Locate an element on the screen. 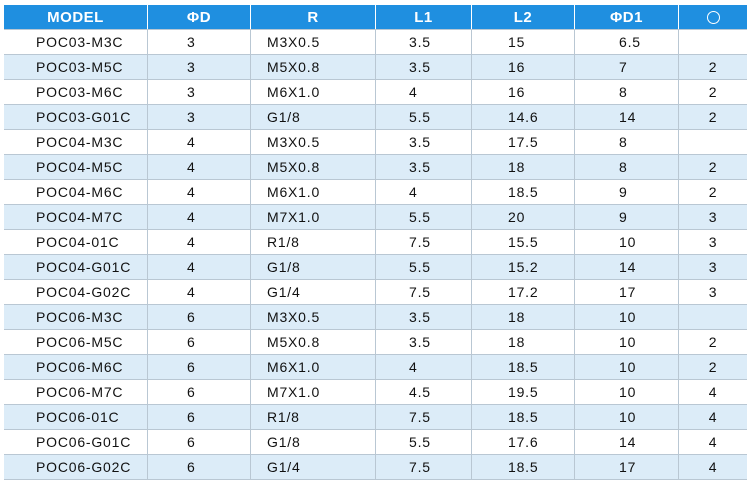  cell-l2: 17.2 is located at coordinates (523, 291).